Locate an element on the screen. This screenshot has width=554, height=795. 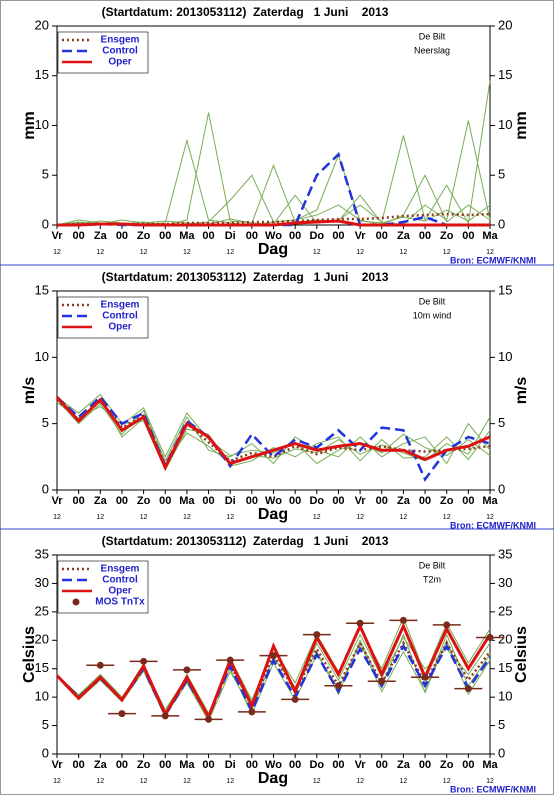
variable: Neerslag is located at coordinates (432, 50).